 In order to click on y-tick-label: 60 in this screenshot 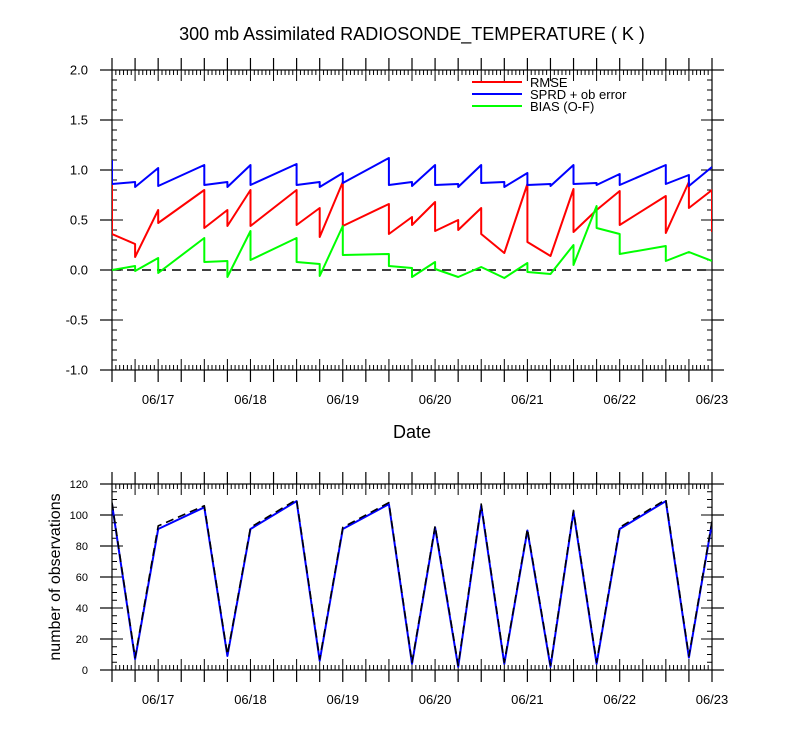, I will do `click(82, 578)`.